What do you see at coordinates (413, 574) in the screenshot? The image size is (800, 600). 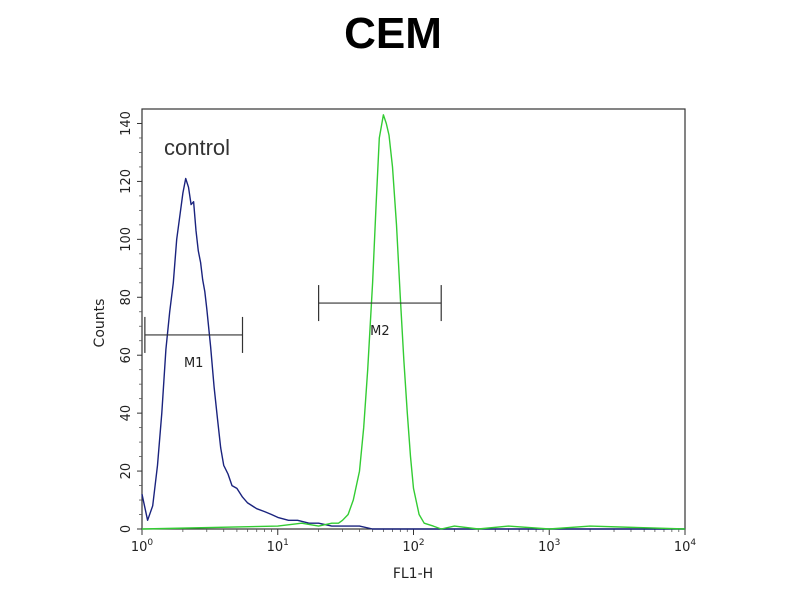 I see `x-axis-label: FL1-H` at bounding box center [413, 574].